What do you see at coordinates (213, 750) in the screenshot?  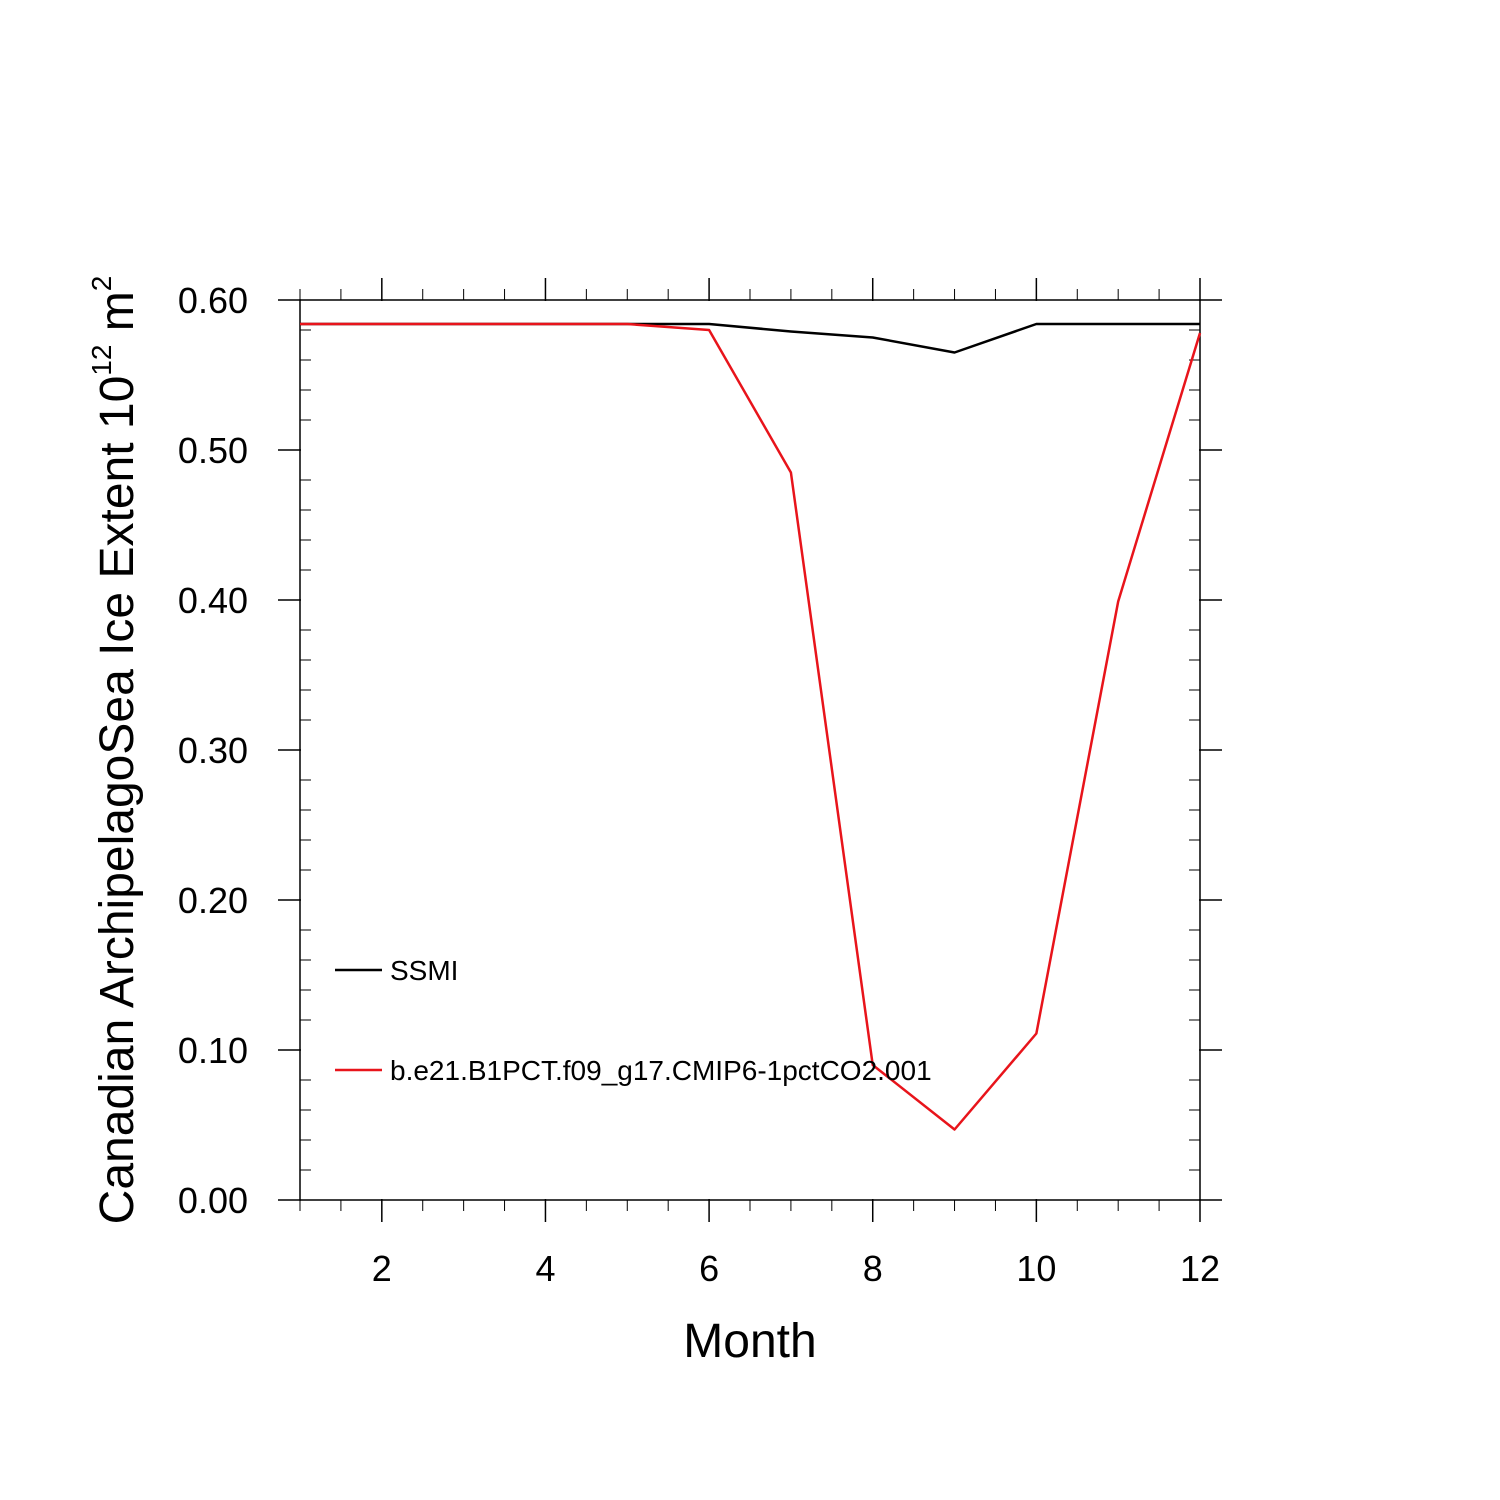 I see `y-tick-label: 0.30` at bounding box center [213, 750].